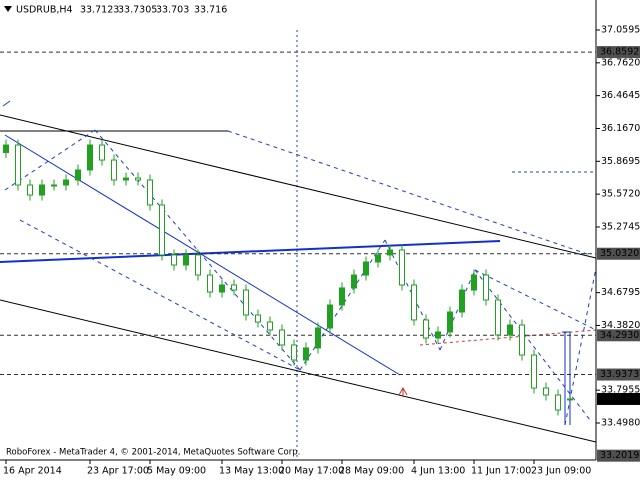 This screenshot has width=640, height=480. What do you see at coordinates (44, 10) in the screenshot?
I see `chart-title: USDRUB,H4` at bounding box center [44, 10].